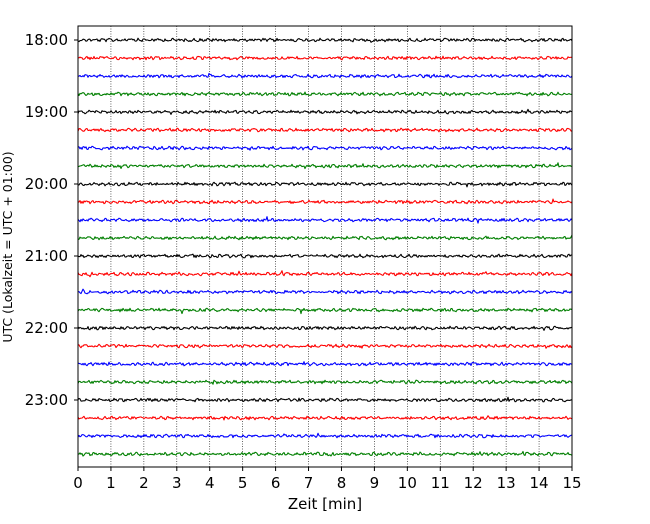 The image size is (650, 524). What do you see at coordinates (111, 483) in the screenshot?
I see `x-tick-label: 1` at bounding box center [111, 483].